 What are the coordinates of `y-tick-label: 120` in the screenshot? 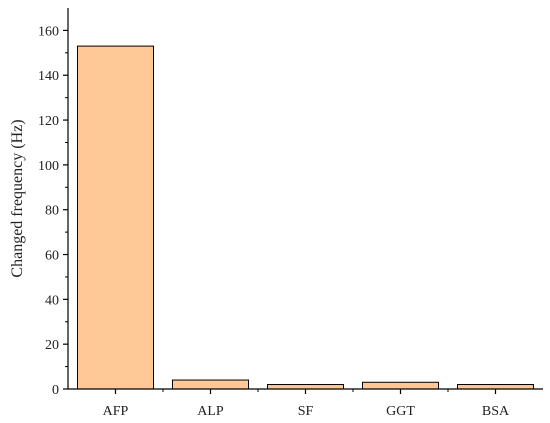 It's located at (48, 121).